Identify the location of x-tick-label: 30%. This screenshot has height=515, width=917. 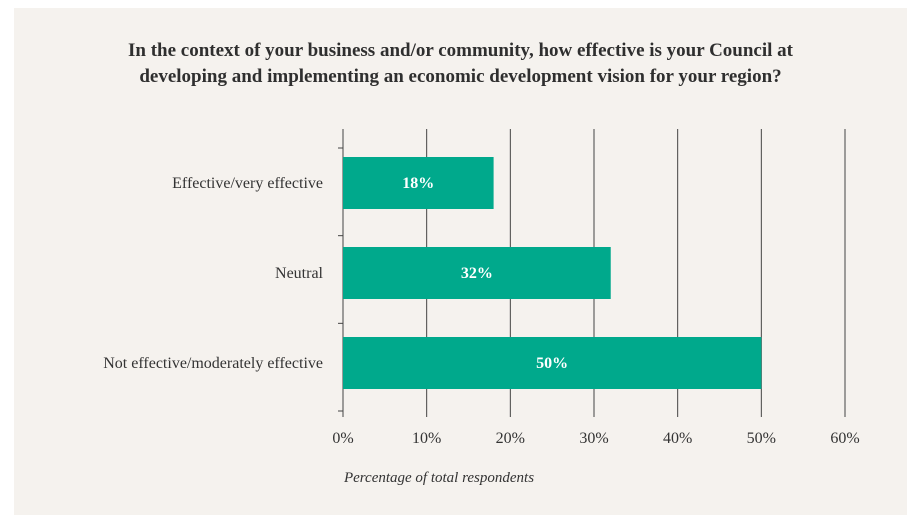
(593, 438).